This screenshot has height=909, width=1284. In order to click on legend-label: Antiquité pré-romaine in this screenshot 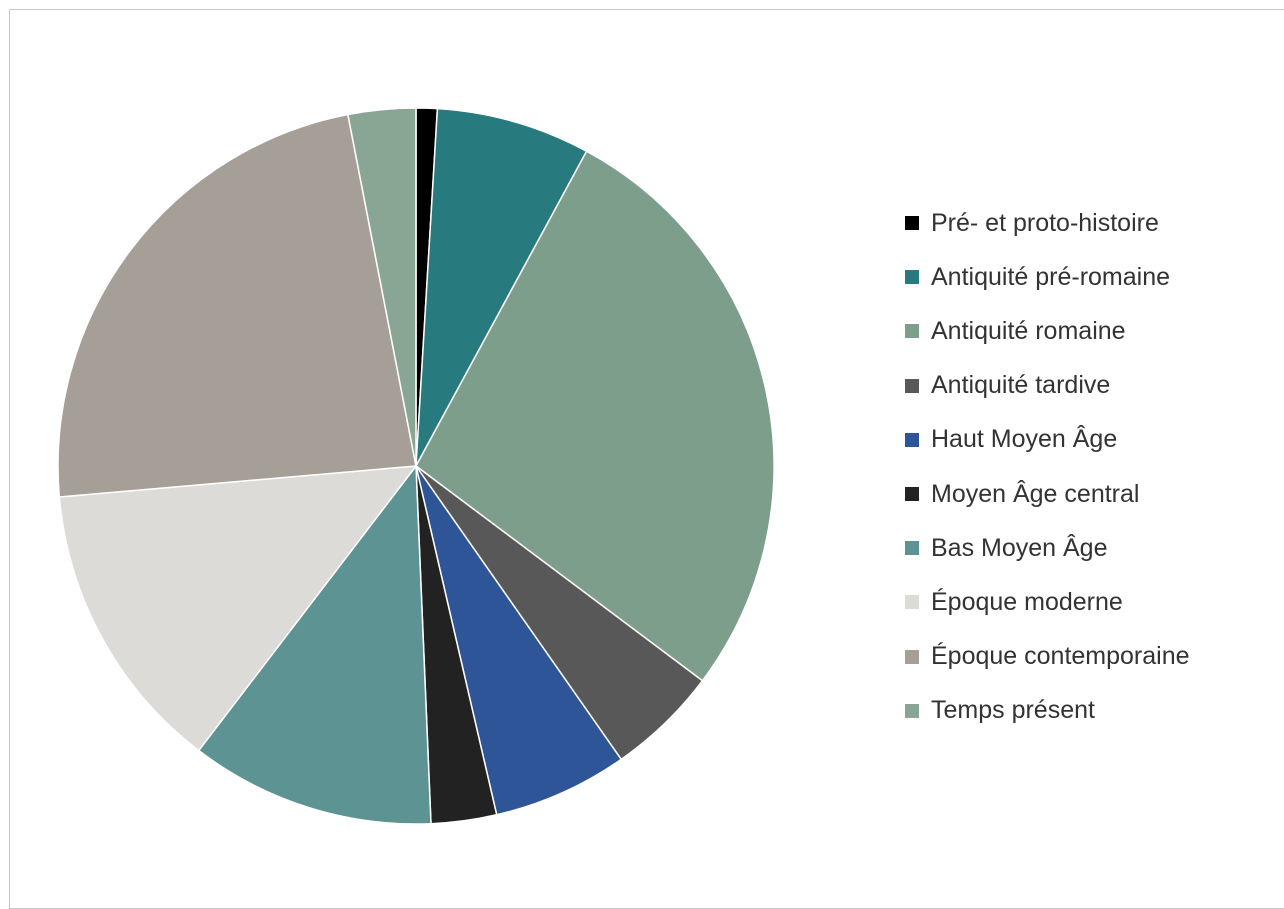, I will do `click(1051, 276)`.